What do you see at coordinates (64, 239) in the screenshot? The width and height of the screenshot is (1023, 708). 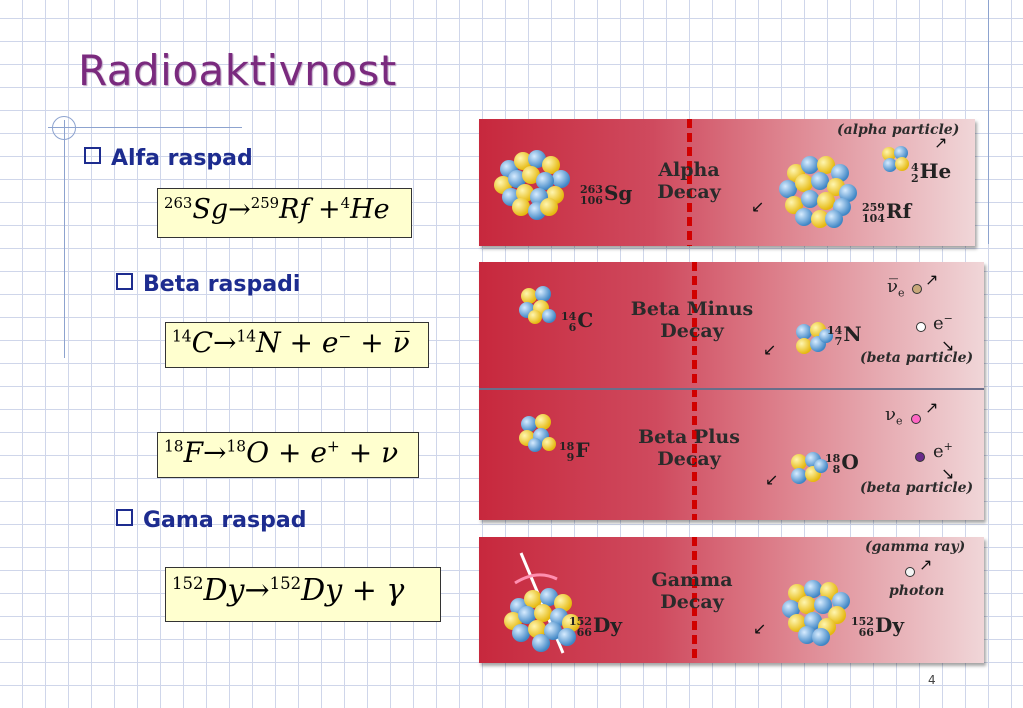 I see `decor-vertical-line` at bounding box center [64, 239].